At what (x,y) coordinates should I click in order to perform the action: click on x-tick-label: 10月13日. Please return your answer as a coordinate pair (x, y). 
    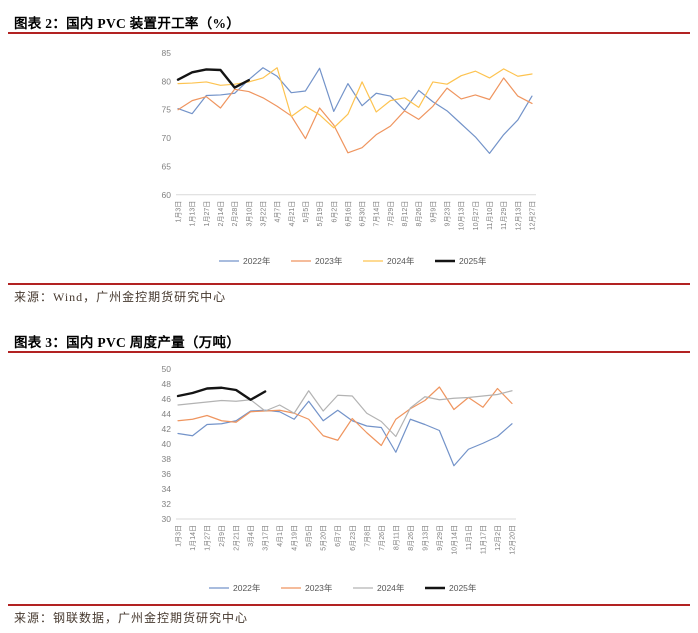
    Looking at the image, I should click on (462, 216).